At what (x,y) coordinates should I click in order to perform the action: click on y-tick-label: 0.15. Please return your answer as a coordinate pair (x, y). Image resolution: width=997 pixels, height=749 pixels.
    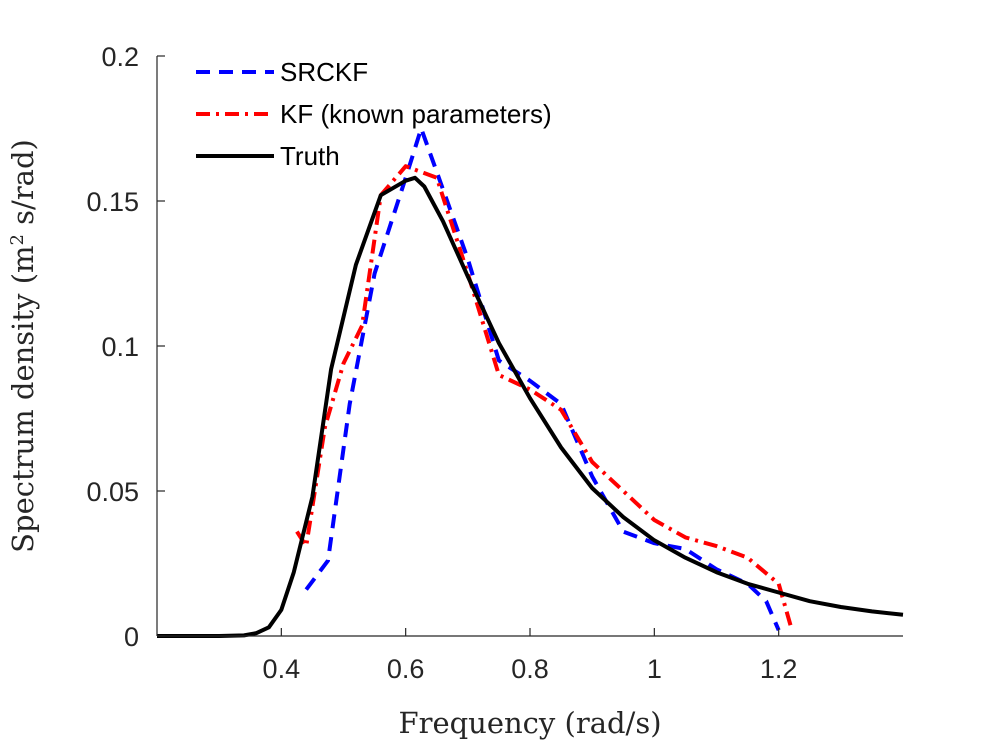
    Looking at the image, I should click on (112, 202).